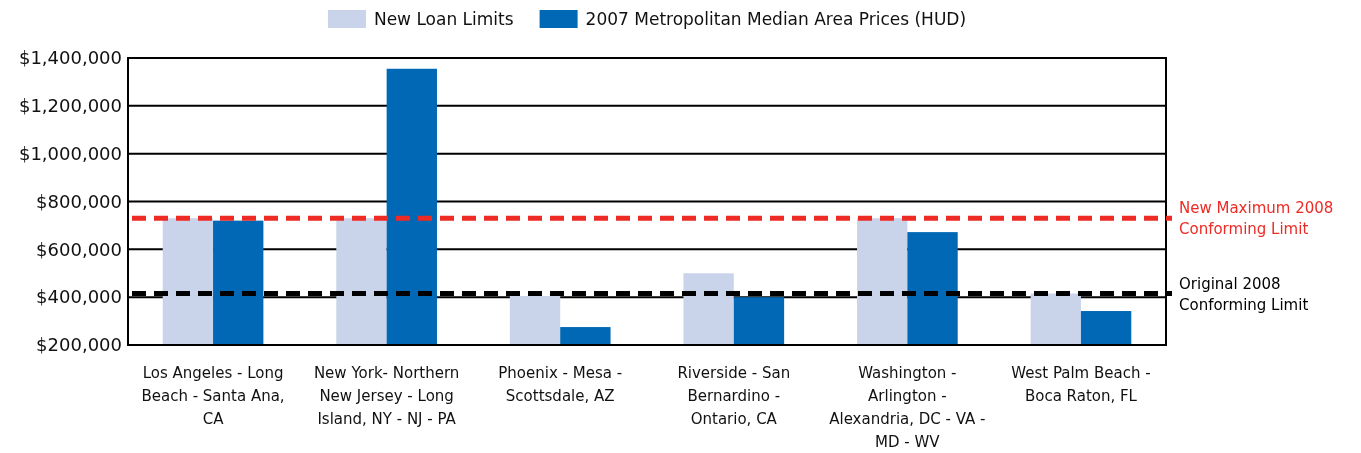 This screenshot has width=1361, height=453. I want to click on legend-label: New Loan Limits, so click(443, 19).